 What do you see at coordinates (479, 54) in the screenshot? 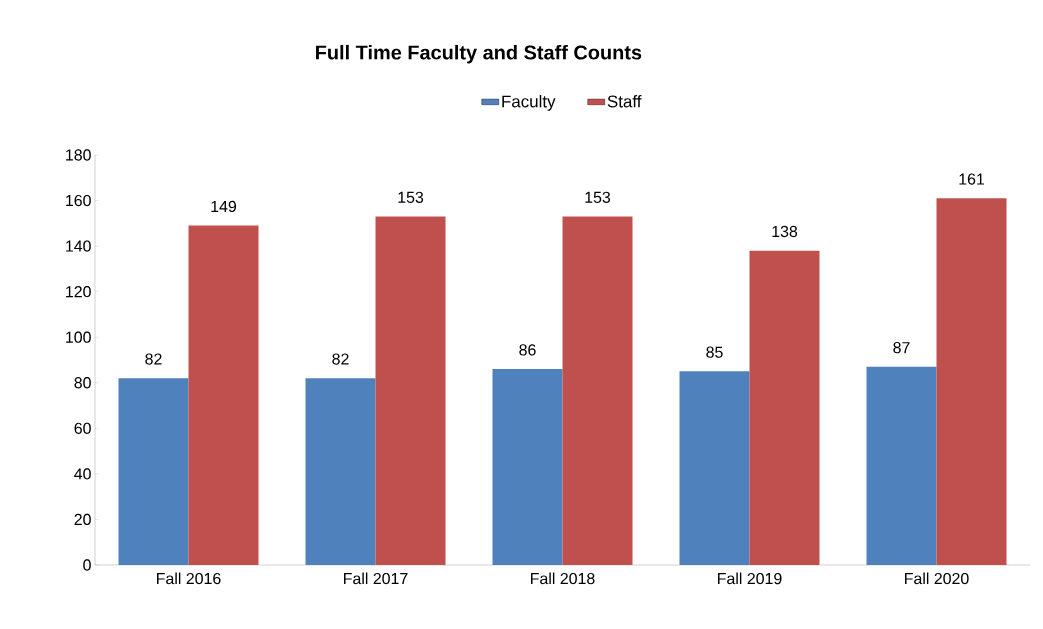
I see `chart-title: Full Time Faculty and Staff Counts` at bounding box center [479, 54].